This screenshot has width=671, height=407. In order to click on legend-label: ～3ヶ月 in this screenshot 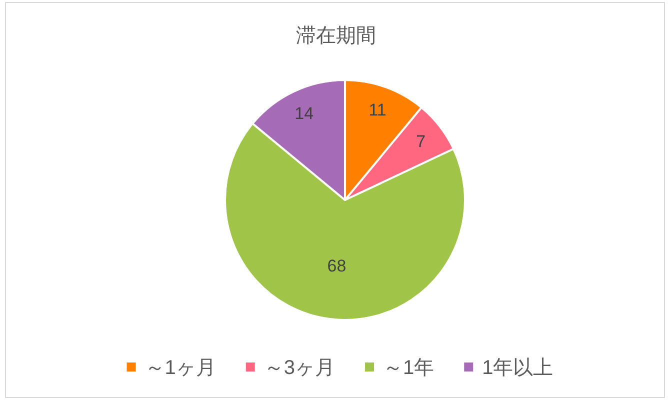, I will do `click(299, 368)`.